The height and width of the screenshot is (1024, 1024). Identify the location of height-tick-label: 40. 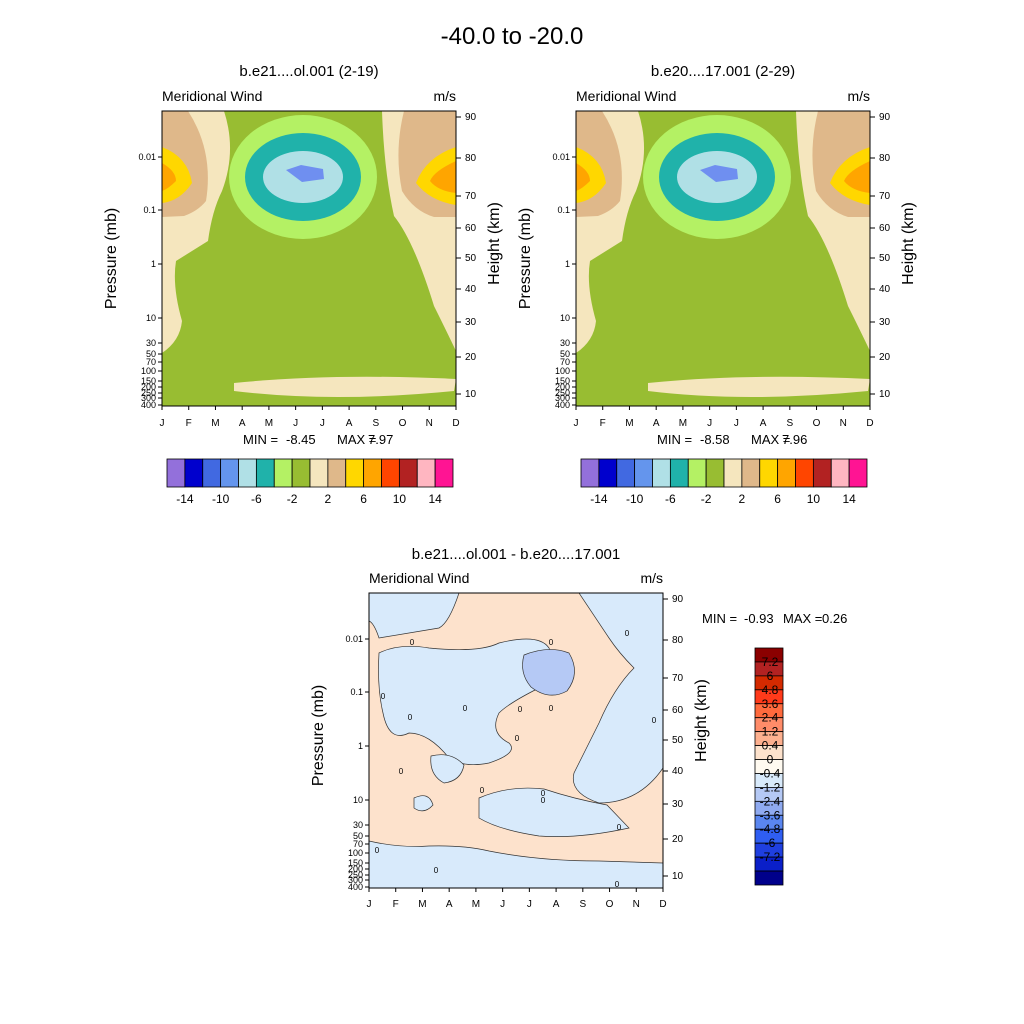
(885, 289).